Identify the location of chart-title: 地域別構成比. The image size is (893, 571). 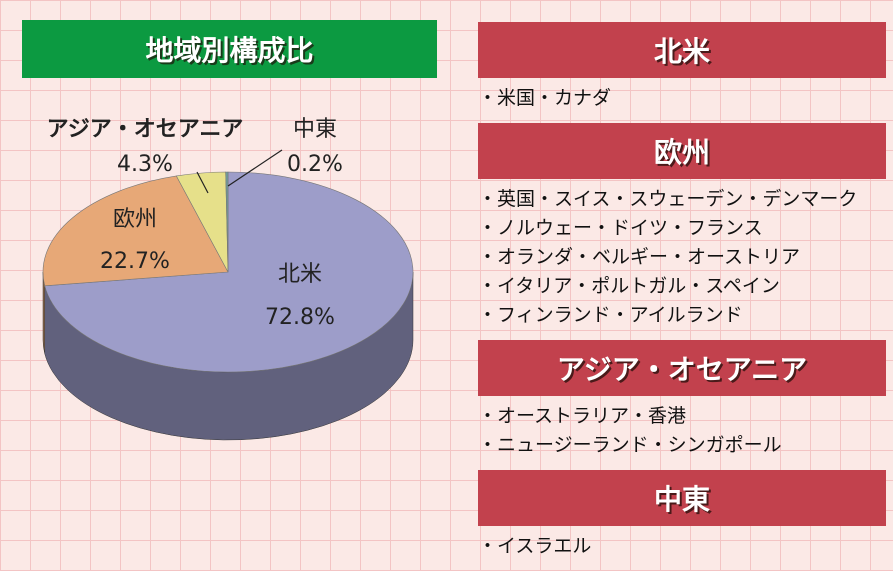
(229, 49).